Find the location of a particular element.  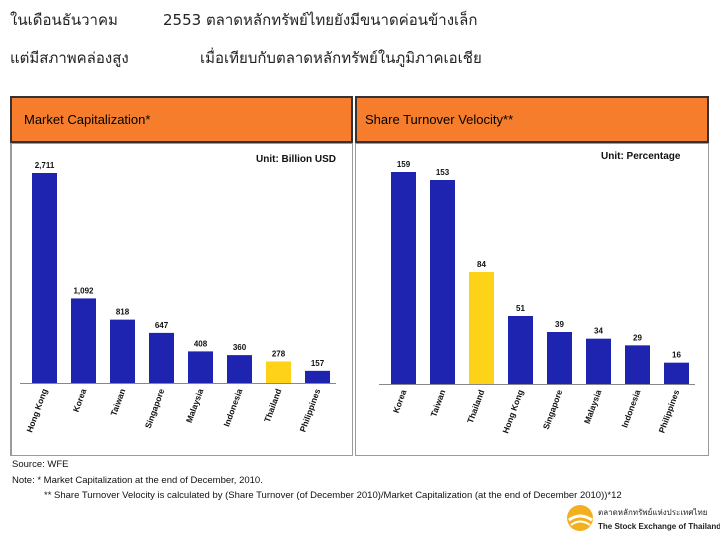

market-cap-bar-hong-kong is located at coordinates (44, 278).